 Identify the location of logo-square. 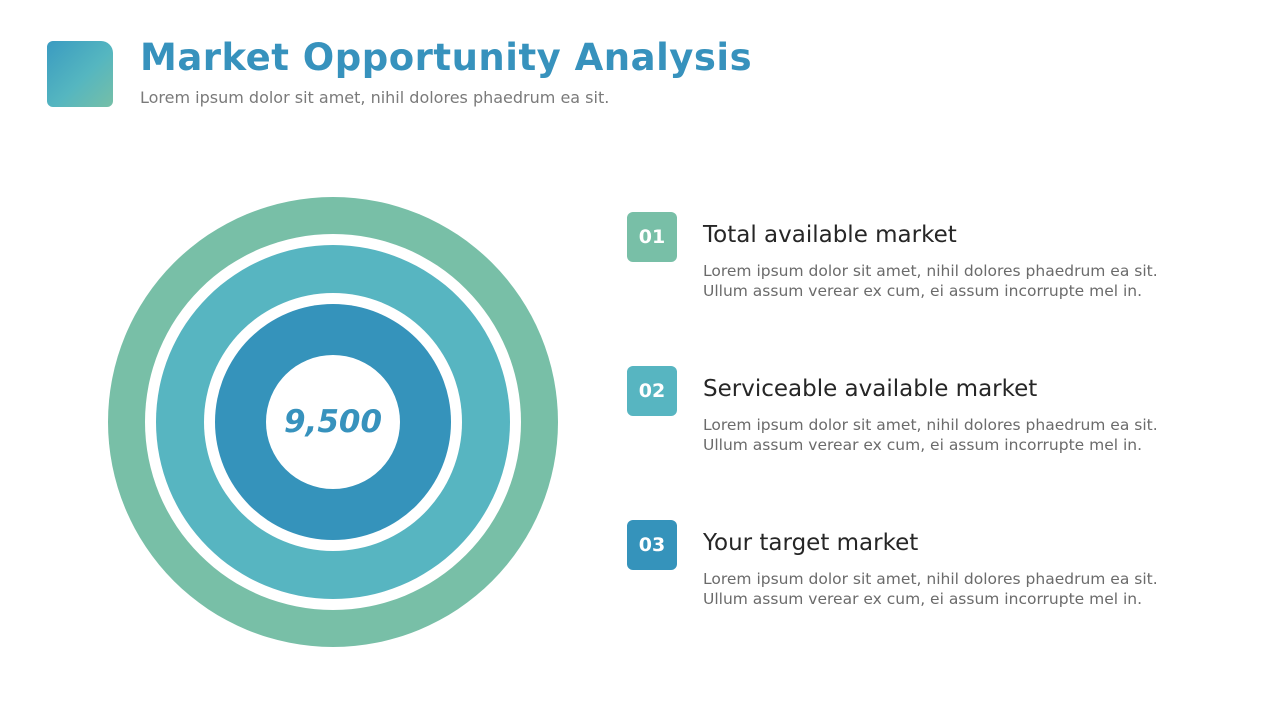
(80, 74).